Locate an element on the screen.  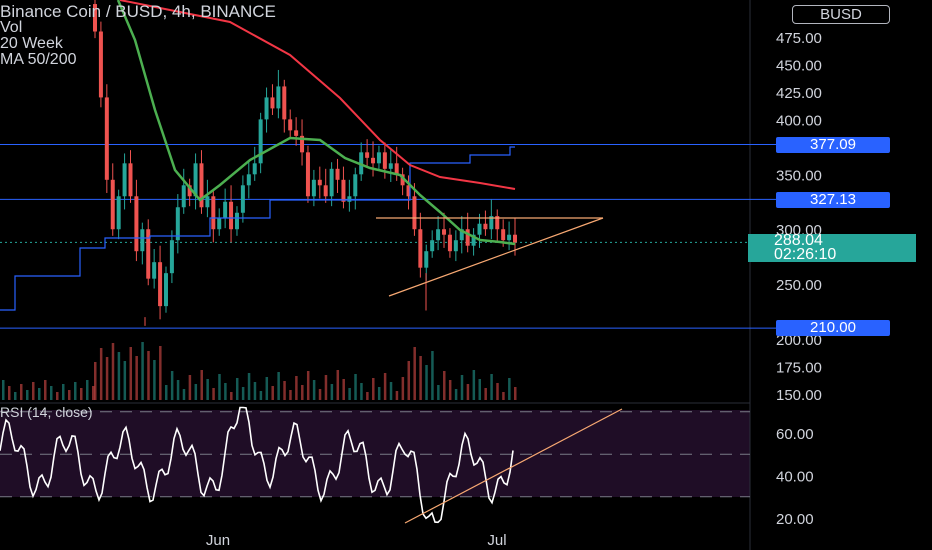
chart-title: Binance Coin / BUSD, 4h, BINANCE is located at coordinates (138, 11).